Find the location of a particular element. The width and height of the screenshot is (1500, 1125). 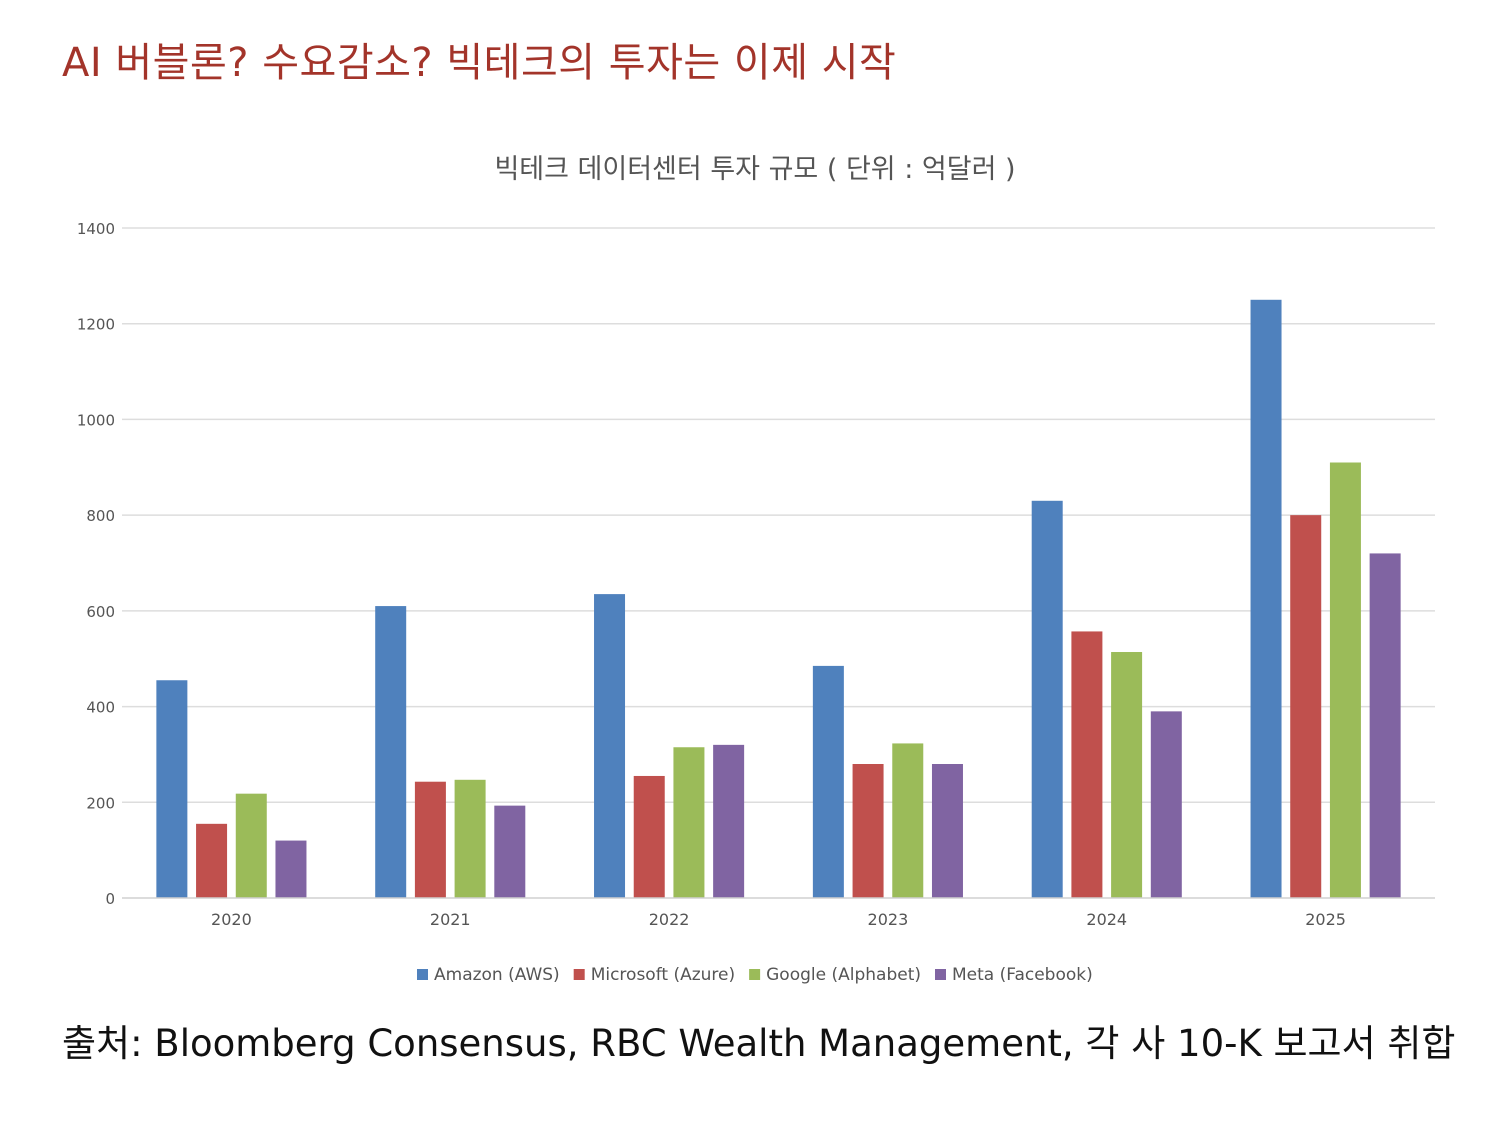

bar-amazon-2020 is located at coordinates (172, 789).